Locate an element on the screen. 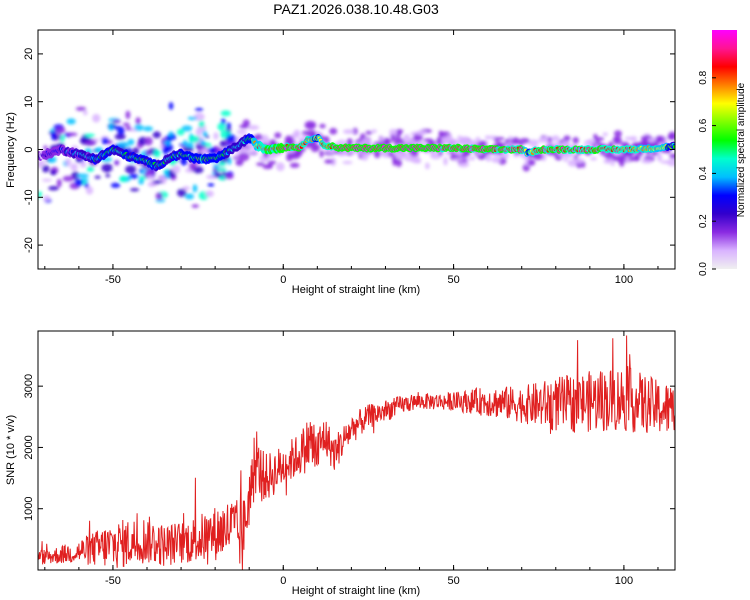 The height and width of the screenshot is (600, 750). snr-y-tick-label: 2000 is located at coordinates (29, 447).